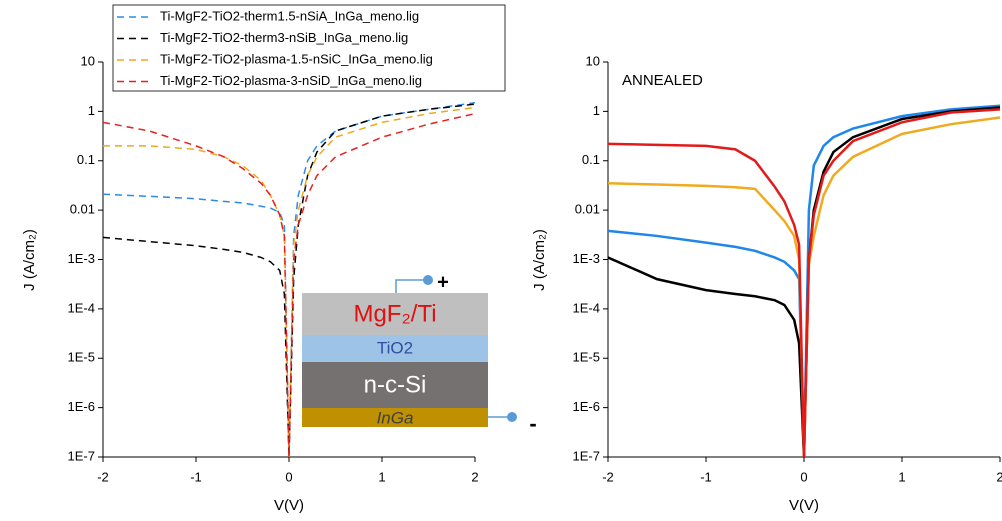 This screenshot has width=1002, height=521. I want to click on layer-label: TiO2, so click(395, 347).